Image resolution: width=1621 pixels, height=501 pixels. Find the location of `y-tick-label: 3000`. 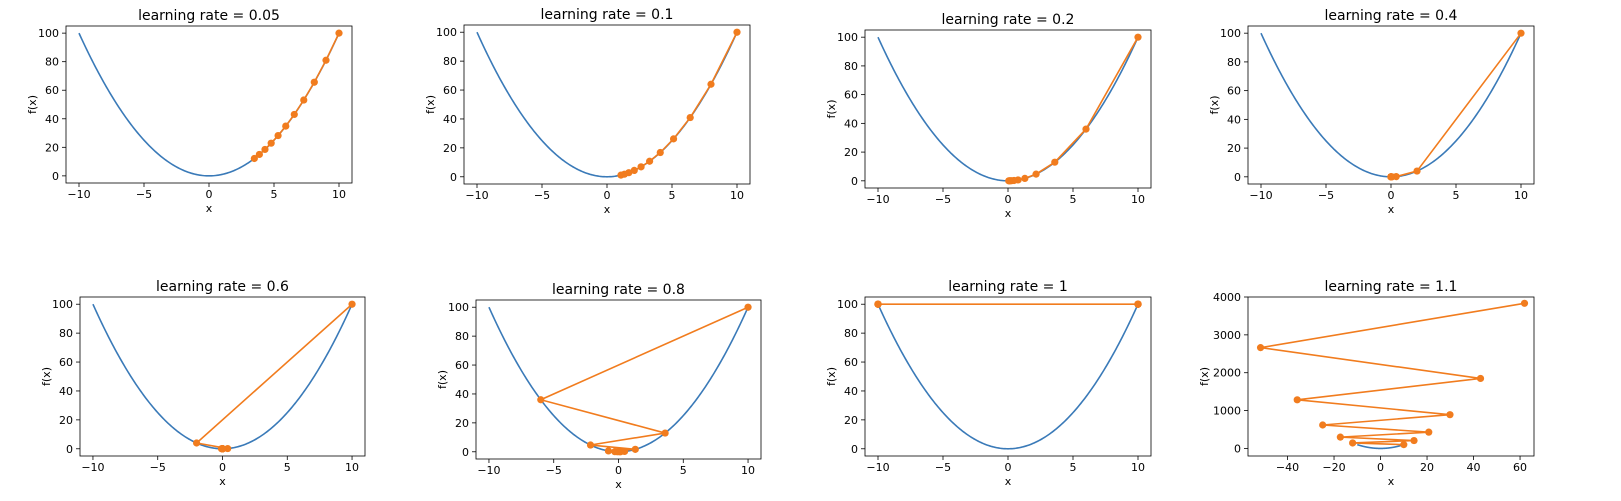

y-tick-label: 3000 is located at coordinates (1227, 335).